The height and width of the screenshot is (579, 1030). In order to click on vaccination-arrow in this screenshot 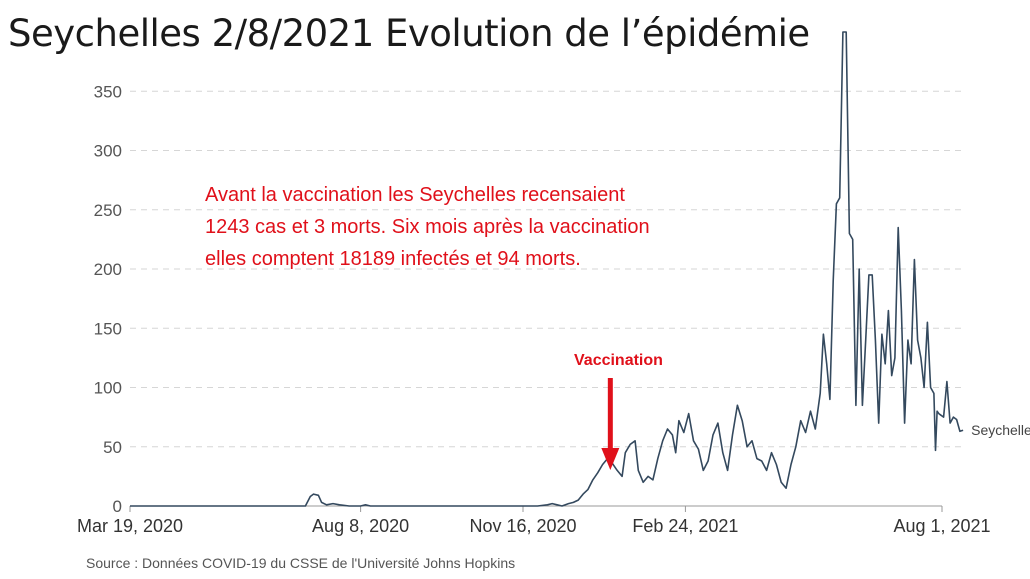, I will do `click(610, 424)`.